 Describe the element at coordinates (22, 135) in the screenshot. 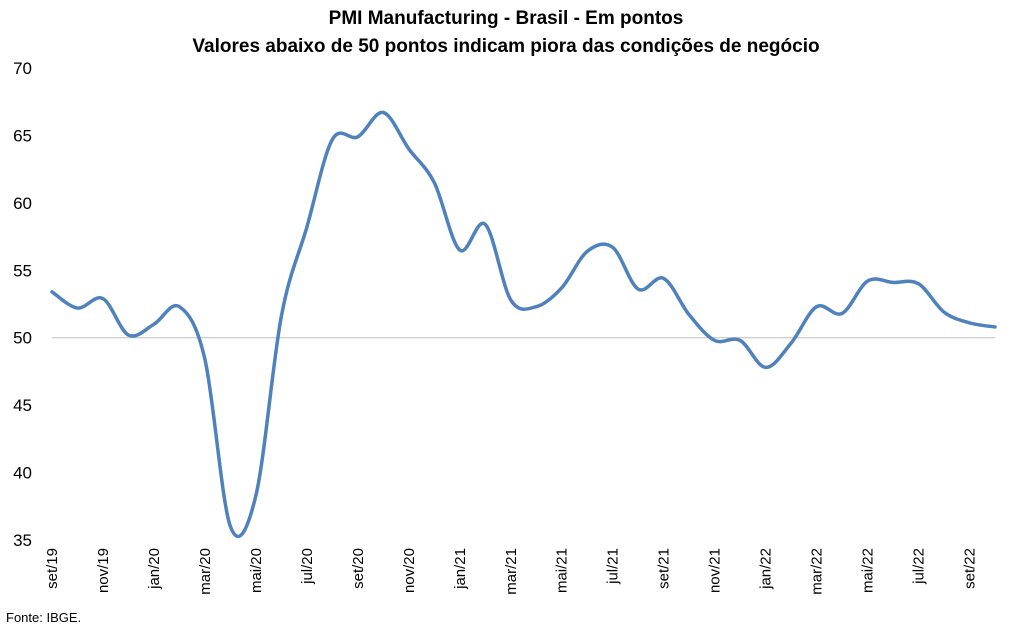

I see `y-tick-label: 65` at that location.